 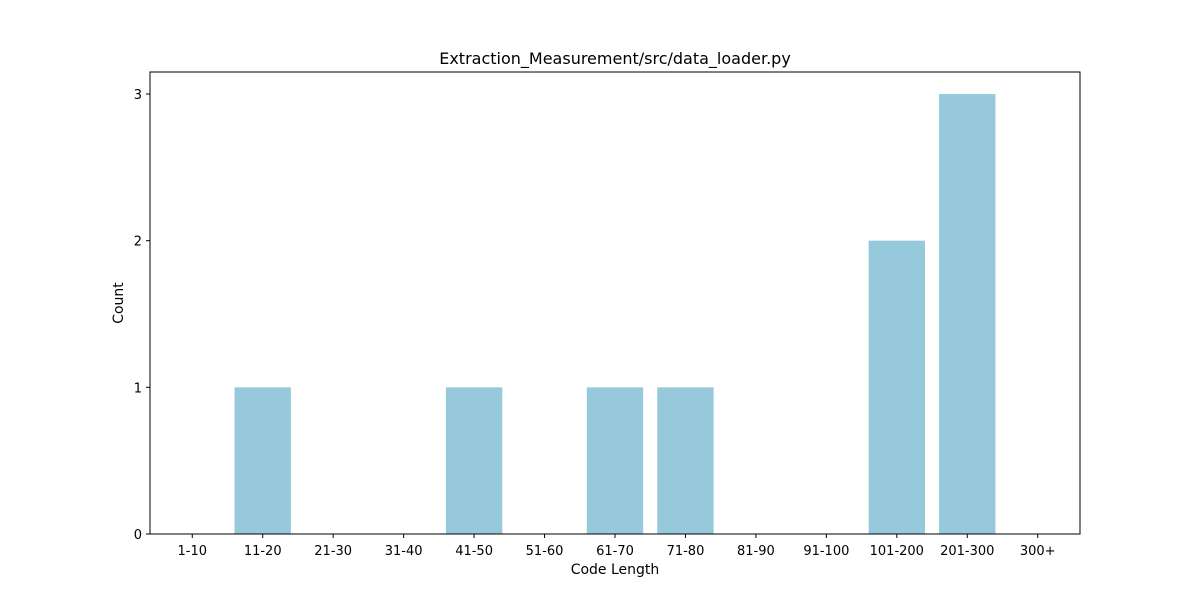 I want to click on x-tick-label: 201-300, so click(x=967, y=551).